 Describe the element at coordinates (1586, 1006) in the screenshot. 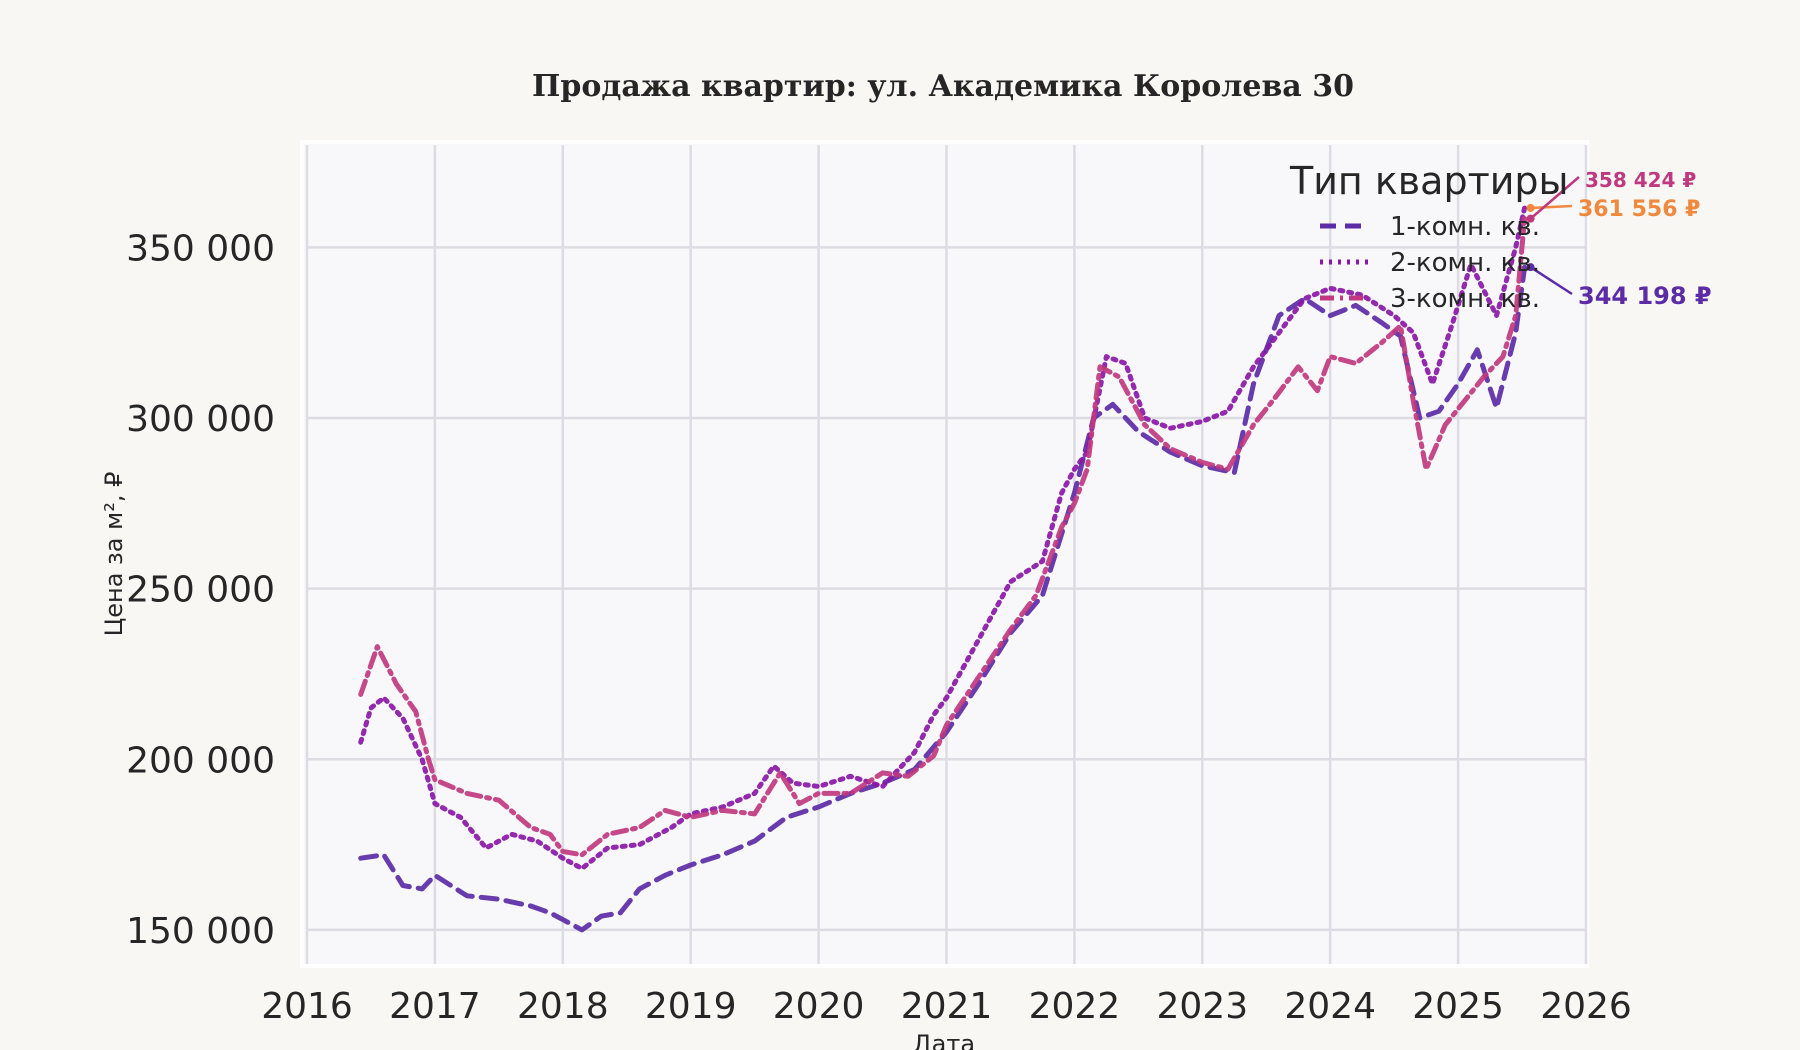

I see `x-tick-label: 2026` at that location.